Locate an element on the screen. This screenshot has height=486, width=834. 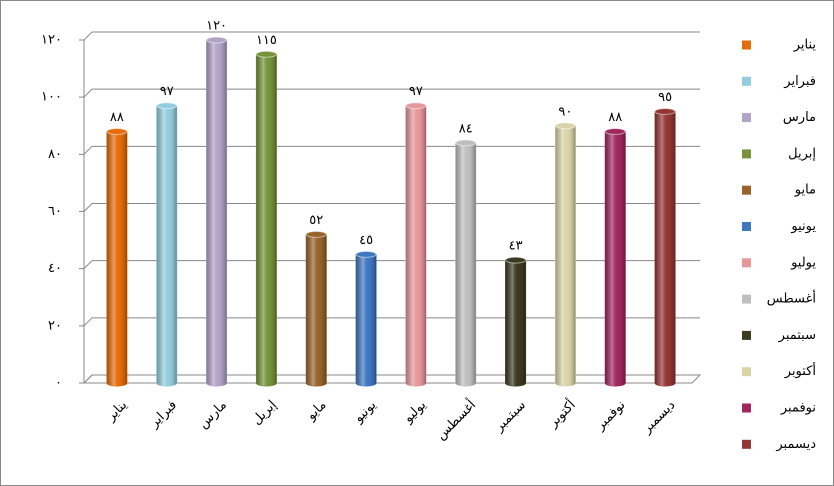
y-tick-label: ٢٠ is located at coordinates (55, 325).